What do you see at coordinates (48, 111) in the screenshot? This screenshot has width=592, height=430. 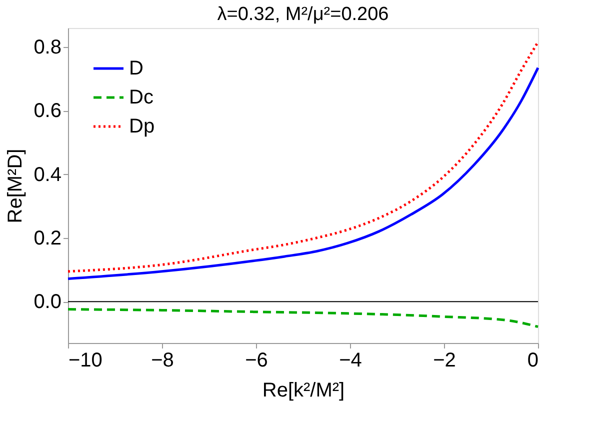 I see `y-tick-label: 0.6` at bounding box center [48, 111].